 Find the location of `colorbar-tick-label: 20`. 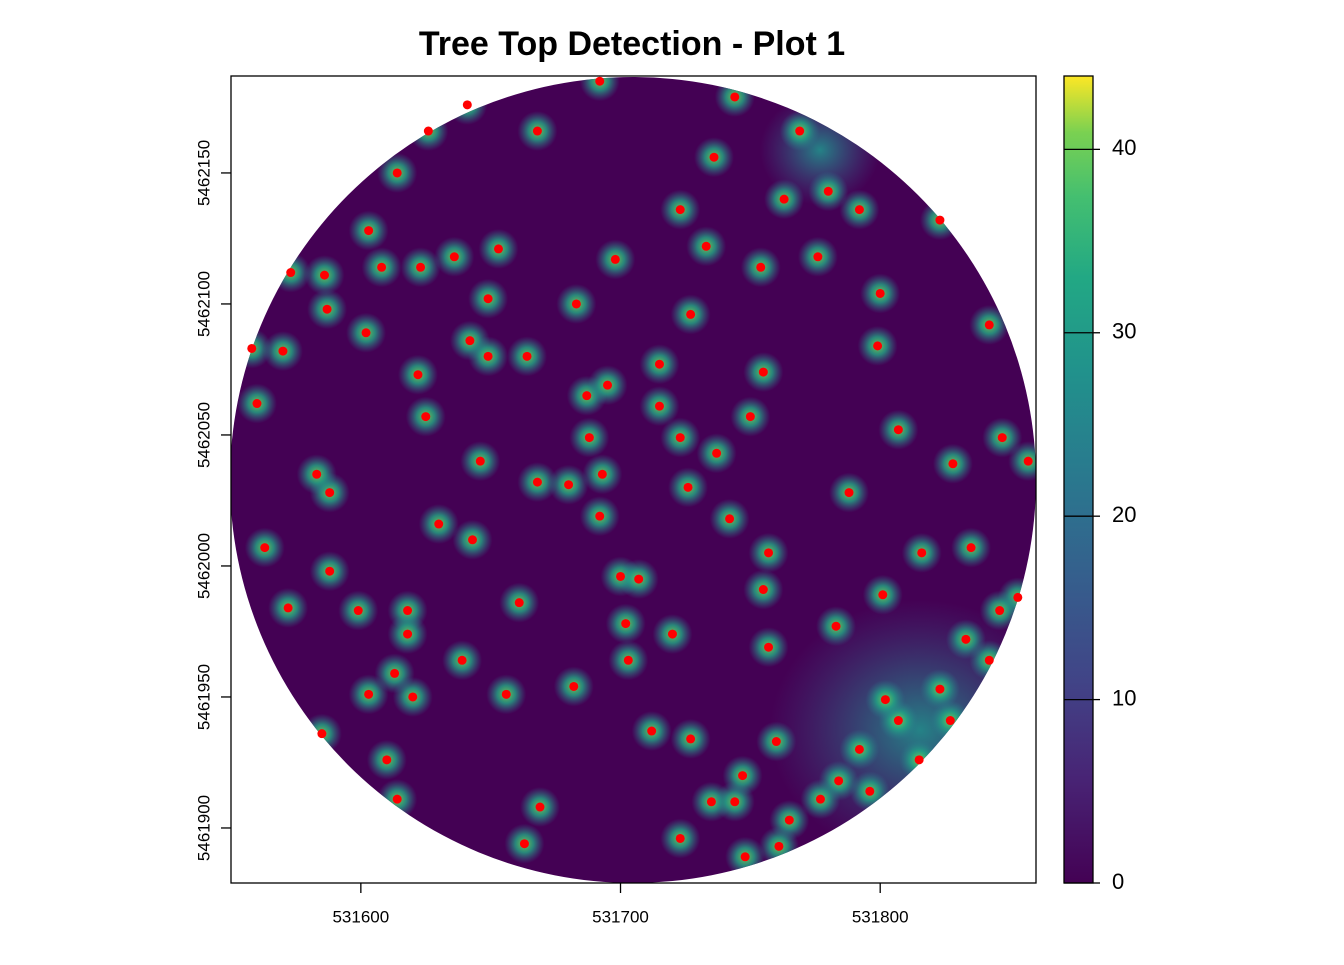

colorbar-tick-label: 20 is located at coordinates (1124, 514).